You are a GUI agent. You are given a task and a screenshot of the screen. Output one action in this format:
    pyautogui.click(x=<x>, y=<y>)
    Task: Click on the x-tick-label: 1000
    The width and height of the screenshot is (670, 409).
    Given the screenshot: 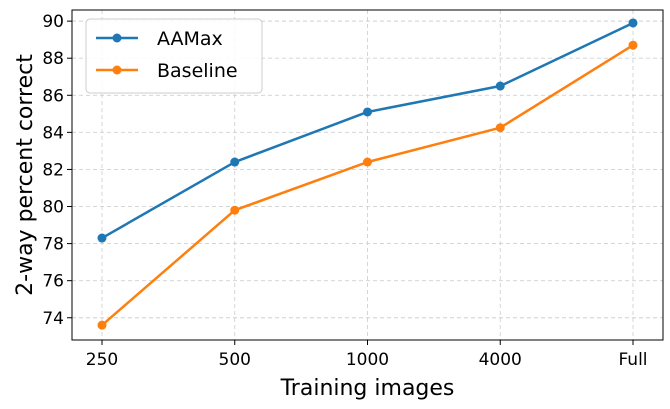 What is the action you would take?
    pyautogui.click(x=367, y=360)
    